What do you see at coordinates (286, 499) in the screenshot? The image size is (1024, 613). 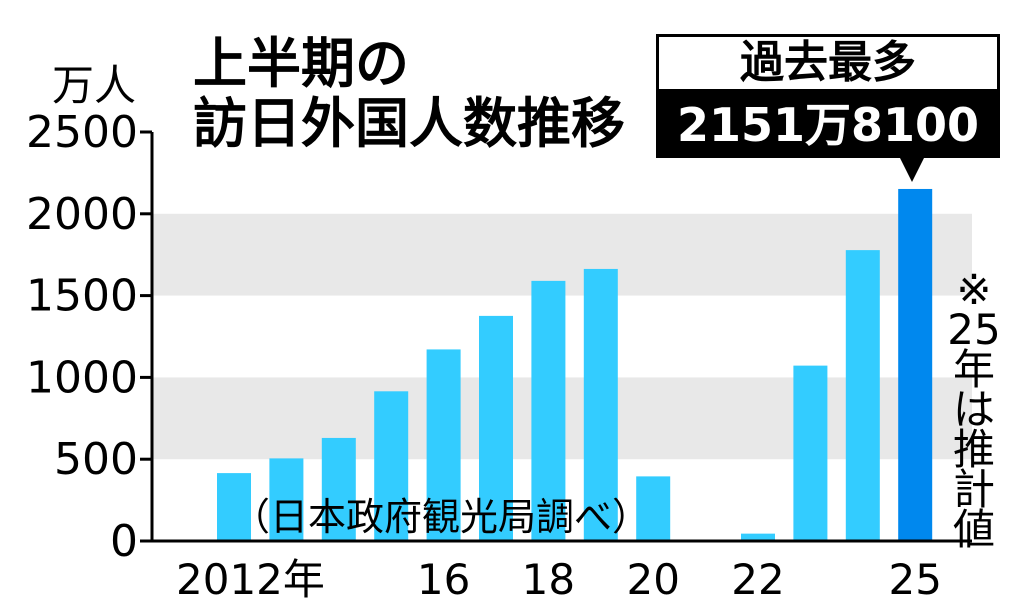 I see `bar-2013` at bounding box center [286, 499].